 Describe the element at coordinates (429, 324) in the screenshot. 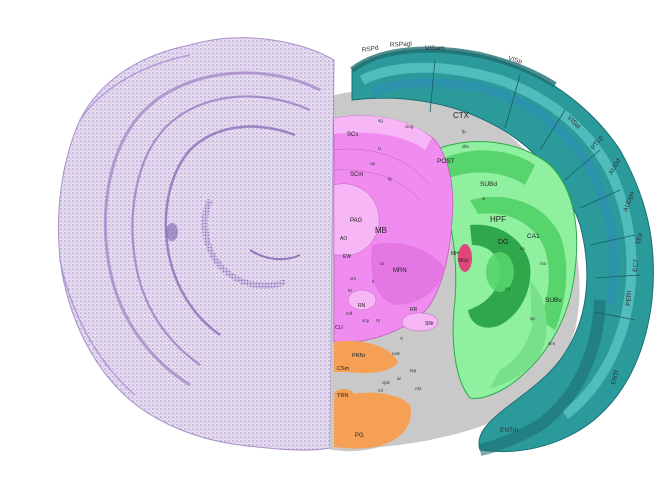

I see `label-snr: SNr` at that location.